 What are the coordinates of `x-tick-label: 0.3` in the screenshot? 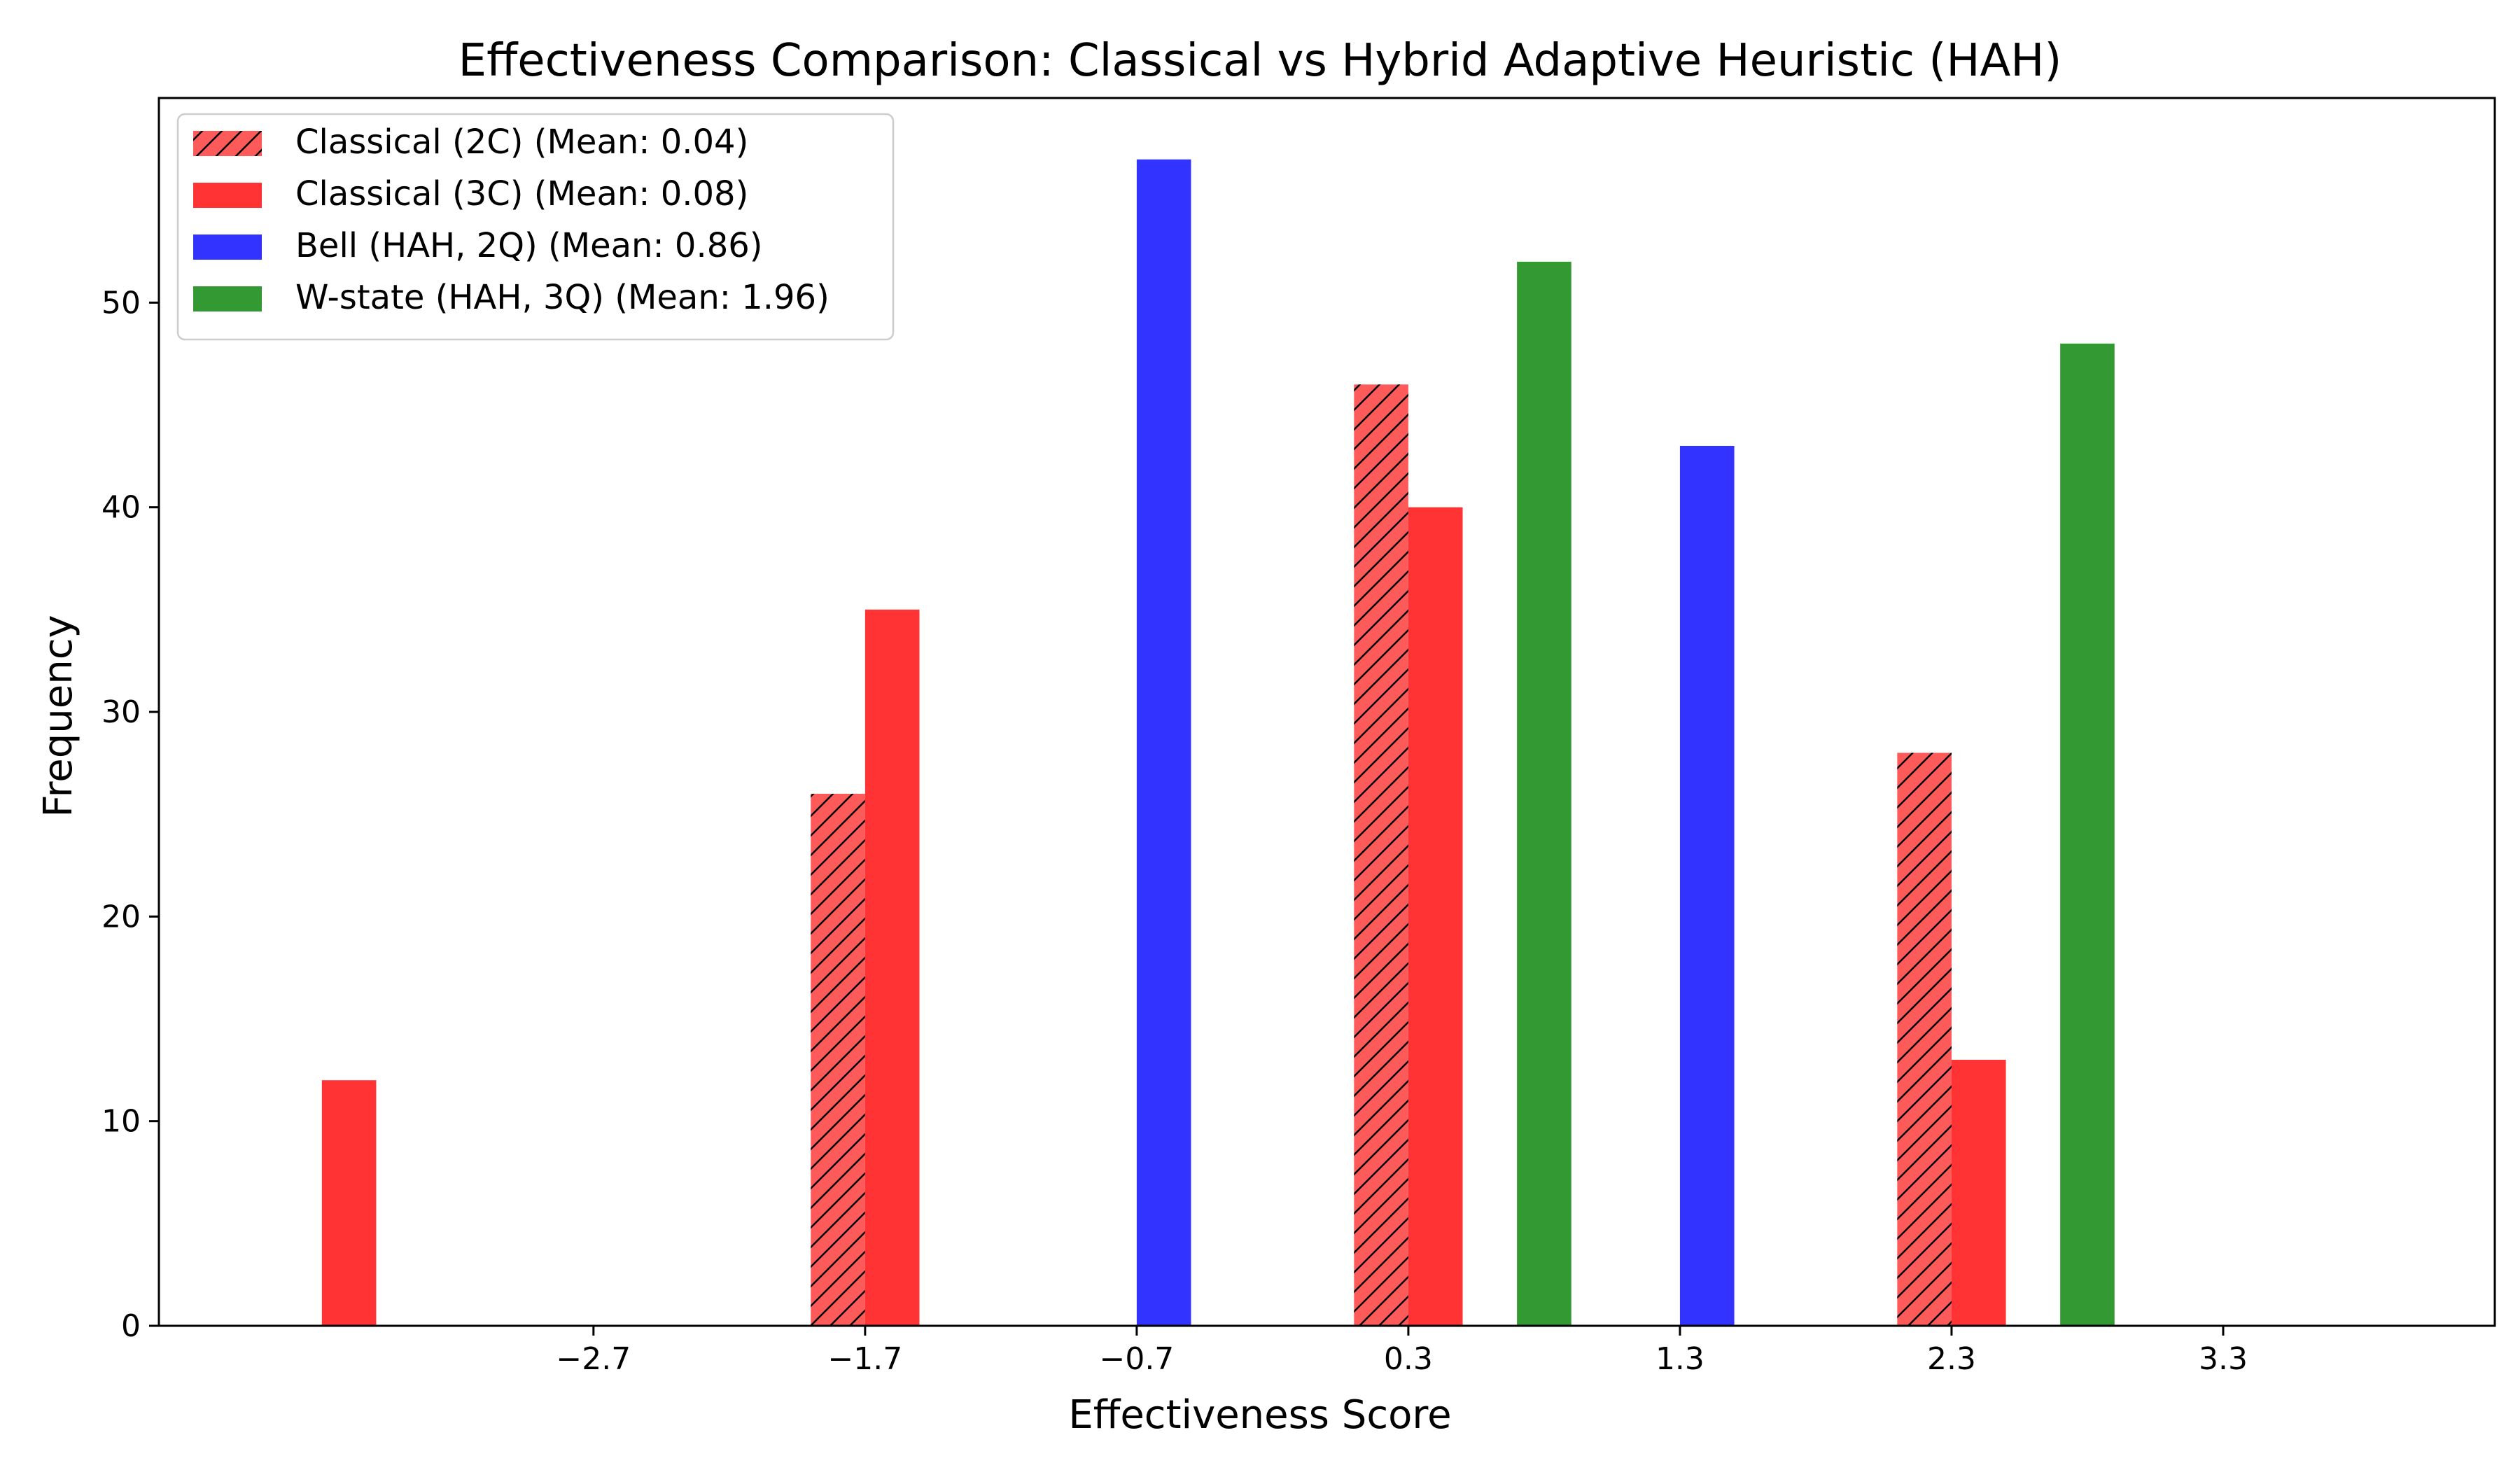 It's located at (1408, 1359).